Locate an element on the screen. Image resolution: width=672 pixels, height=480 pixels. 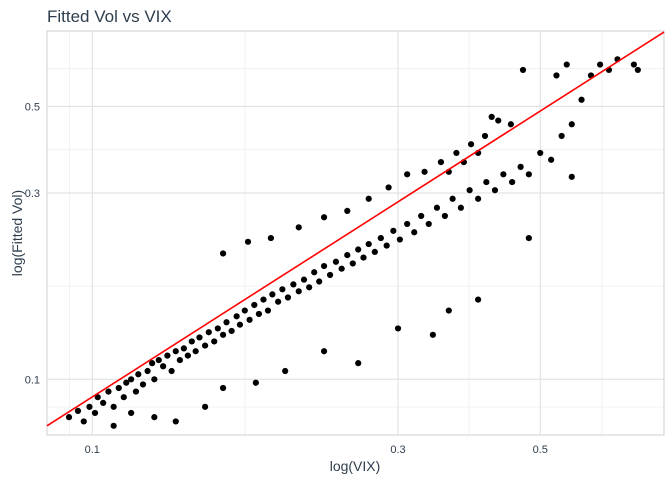
chart-title: Fitted Vol vs VIX is located at coordinates (109, 16).